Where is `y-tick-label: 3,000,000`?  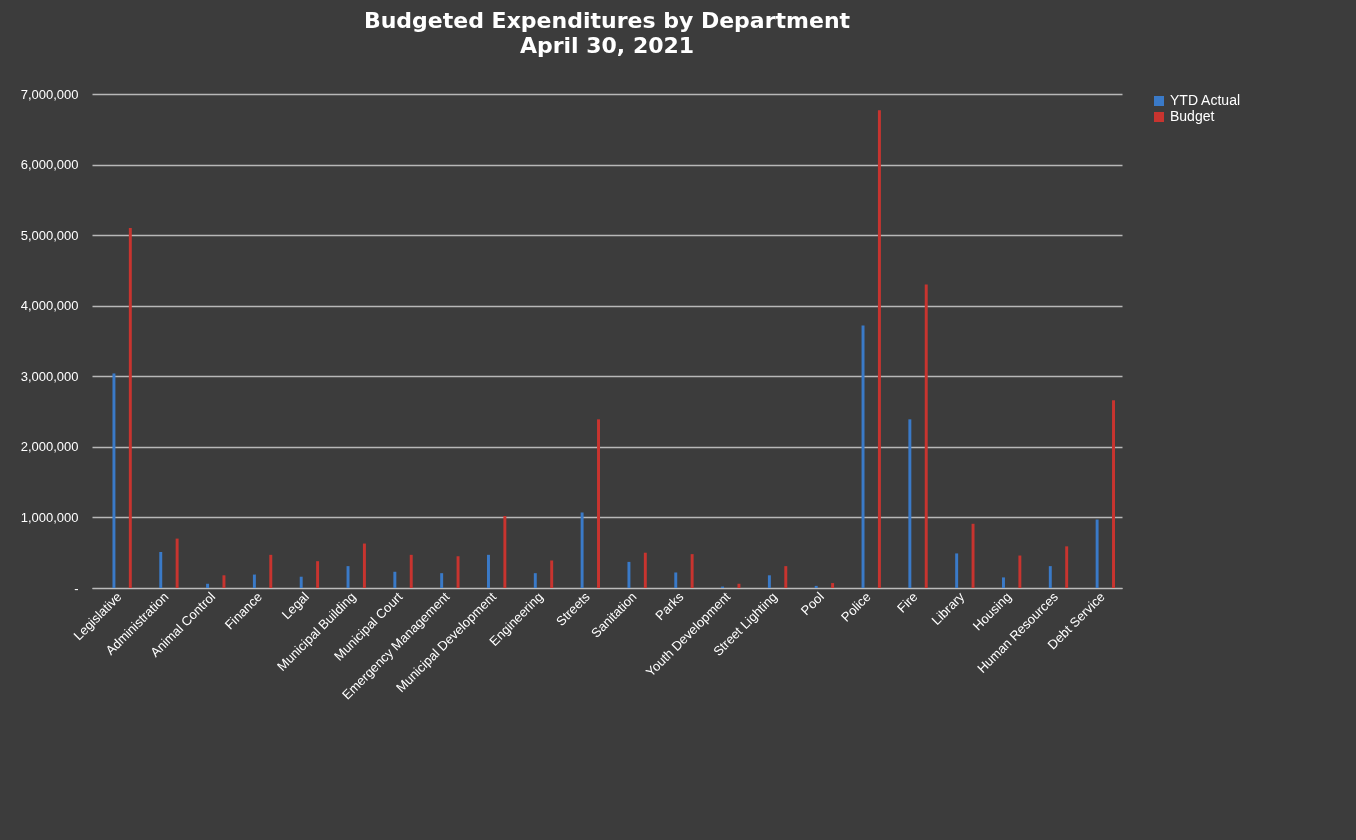 y-tick-label: 3,000,000 is located at coordinates (49, 376).